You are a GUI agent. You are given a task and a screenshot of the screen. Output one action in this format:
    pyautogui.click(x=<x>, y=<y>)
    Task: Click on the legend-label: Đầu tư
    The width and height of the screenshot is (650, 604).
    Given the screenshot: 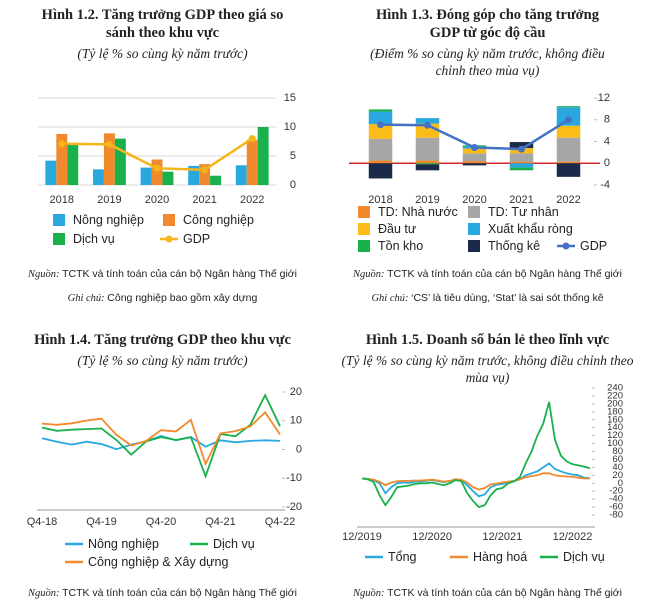 What is the action you would take?
    pyautogui.click(x=397, y=229)
    